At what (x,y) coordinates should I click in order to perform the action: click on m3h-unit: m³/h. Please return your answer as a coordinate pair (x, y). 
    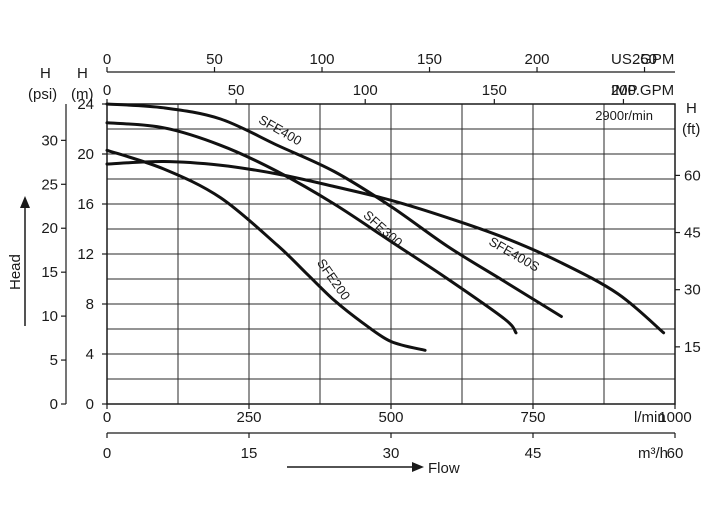
    Looking at the image, I should click on (653, 453).